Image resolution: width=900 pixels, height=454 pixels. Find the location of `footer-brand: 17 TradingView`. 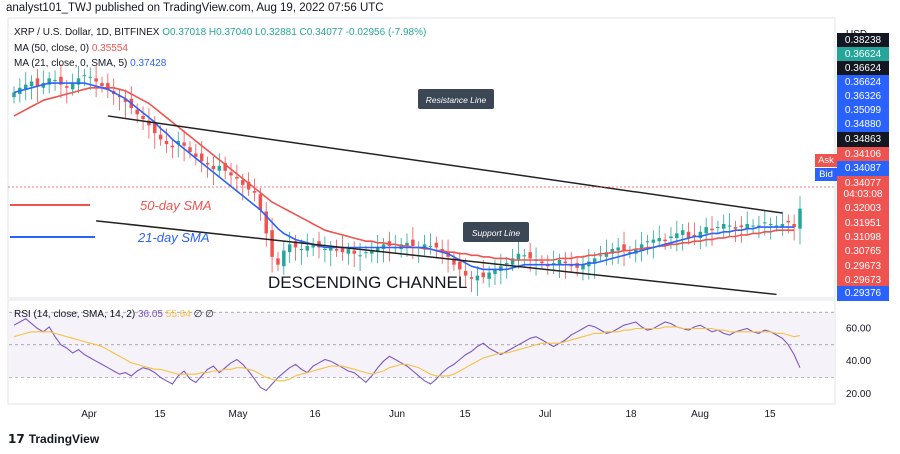

footer-brand: 17 TradingView is located at coordinates (53, 439).